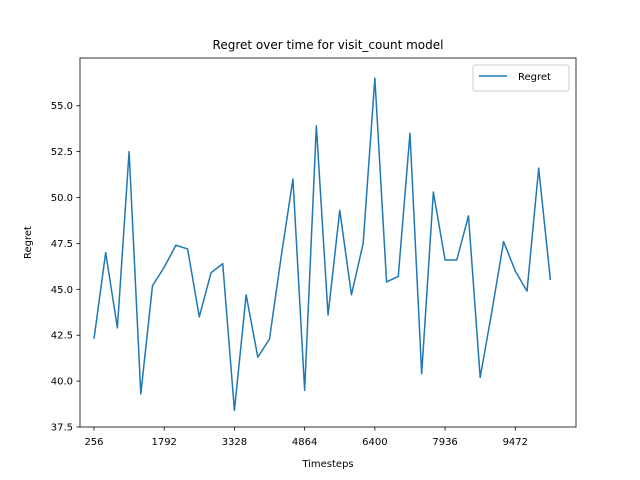 This screenshot has height=480, width=640. Describe the element at coordinates (28, 242) in the screenshot. I see `y-axis-label: Regret` at that location.